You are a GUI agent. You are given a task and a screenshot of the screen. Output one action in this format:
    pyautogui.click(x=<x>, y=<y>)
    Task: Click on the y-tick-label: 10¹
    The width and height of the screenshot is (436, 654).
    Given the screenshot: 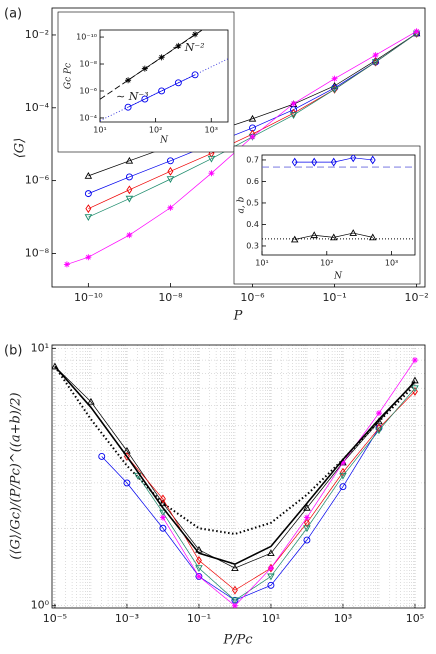 What is the action you would take?
    pyautogui.click(x=40, y=347)
    